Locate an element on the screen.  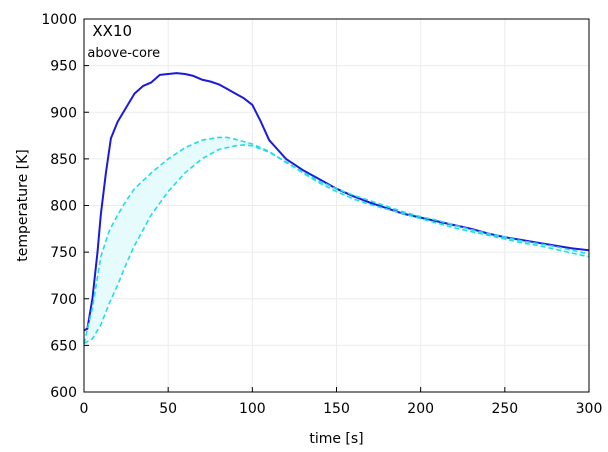
annotation-case-label: XX10 is located at coordinates (112, 31).